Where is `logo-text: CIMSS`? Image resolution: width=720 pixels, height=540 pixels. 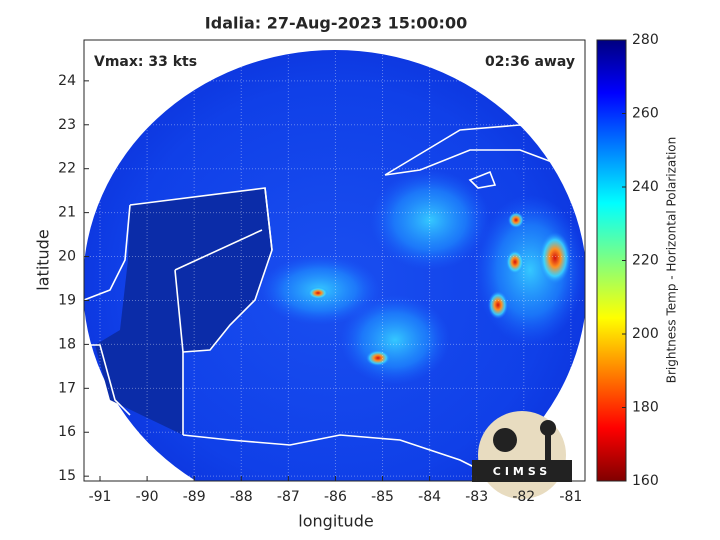 logo-text: CIMSS is located at coordinates (522, 471).